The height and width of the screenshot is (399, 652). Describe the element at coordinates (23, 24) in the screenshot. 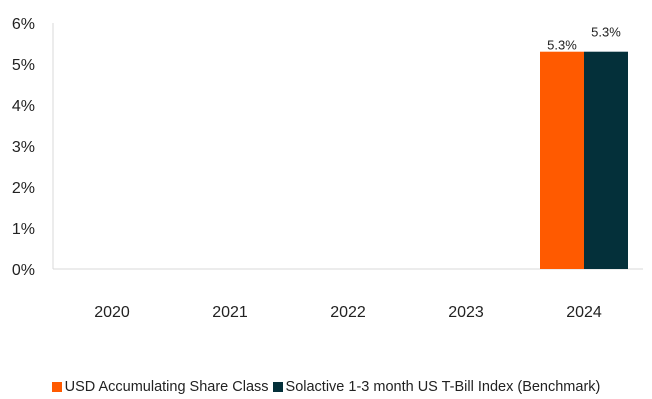

I see `y-tick-label: 6%` at that location.